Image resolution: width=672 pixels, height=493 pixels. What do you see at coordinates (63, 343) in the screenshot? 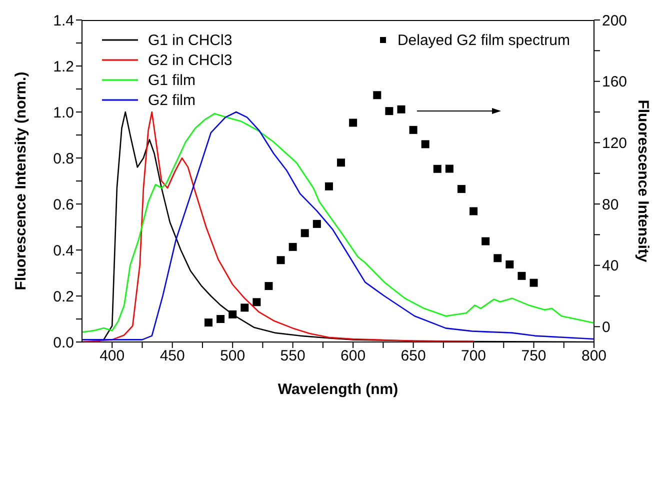
I see `y-tick-label: 0.0` at bounding box center [63, 343].